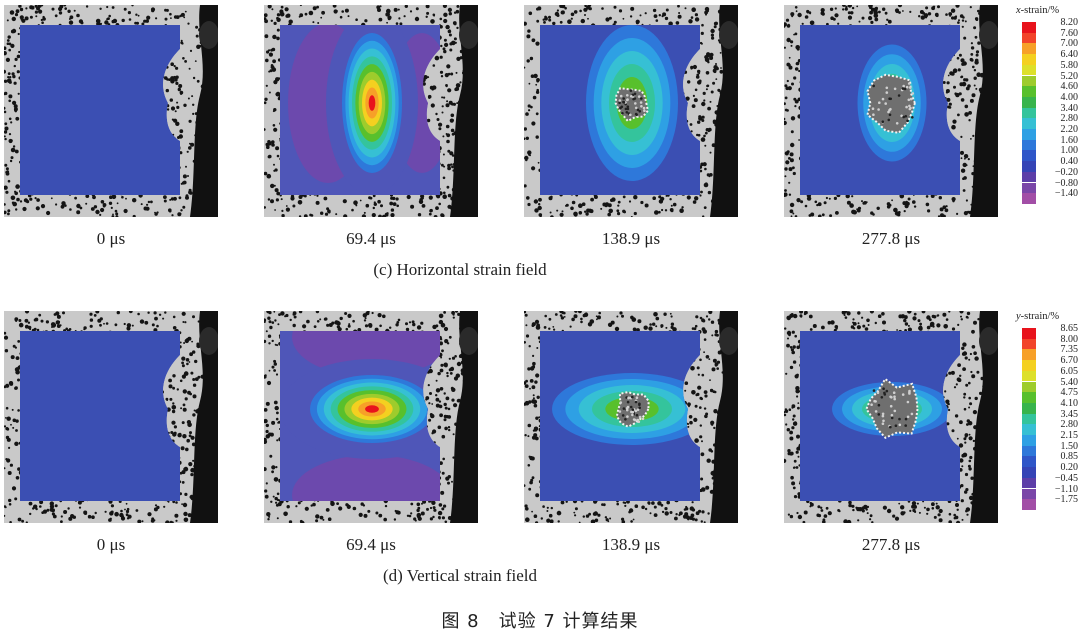 The height and width of the screenshot is (639, 1080). I want to click on legend-tick-label: 8.65, so click(1069, 328).